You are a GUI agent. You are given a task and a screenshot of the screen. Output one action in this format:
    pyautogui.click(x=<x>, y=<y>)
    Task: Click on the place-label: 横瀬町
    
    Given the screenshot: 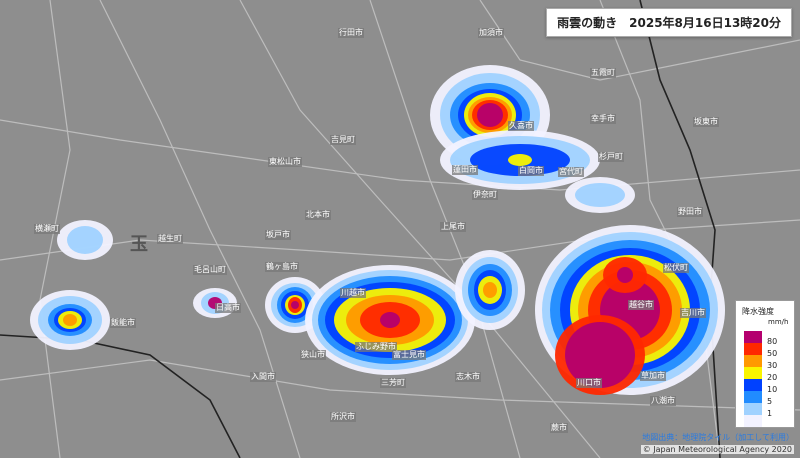 What is the action you would take?
    pyautogui.click(x=47, y=229)
    